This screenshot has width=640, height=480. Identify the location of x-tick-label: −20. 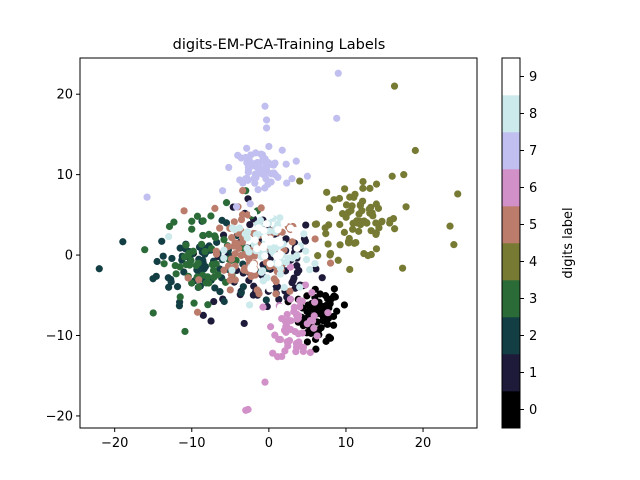
(114, 443).